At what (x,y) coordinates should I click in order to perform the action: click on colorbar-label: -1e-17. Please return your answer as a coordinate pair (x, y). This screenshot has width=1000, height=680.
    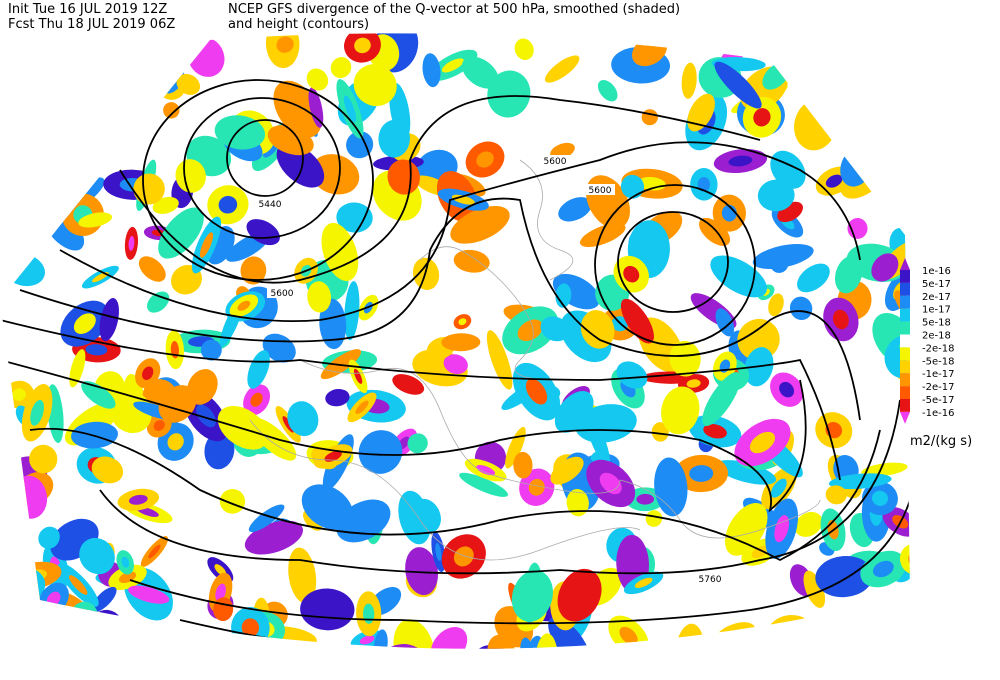
    Looking at the image, I should click on (938, 374).